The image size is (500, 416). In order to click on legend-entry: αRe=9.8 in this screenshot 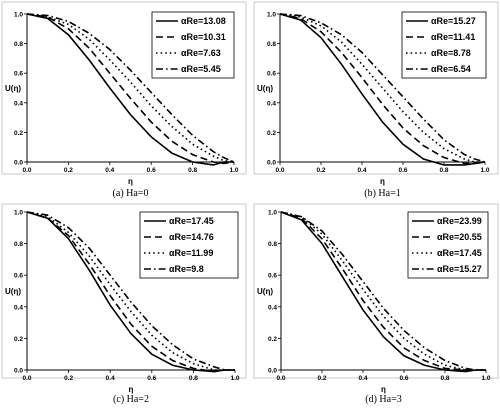, I will do `click(186, 269)`.